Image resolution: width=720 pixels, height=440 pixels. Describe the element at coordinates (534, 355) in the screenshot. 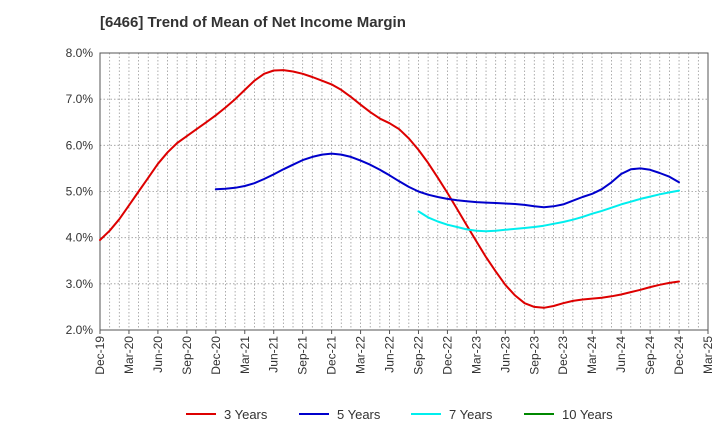

I see `x-tick-label: Sep-23` at that location.